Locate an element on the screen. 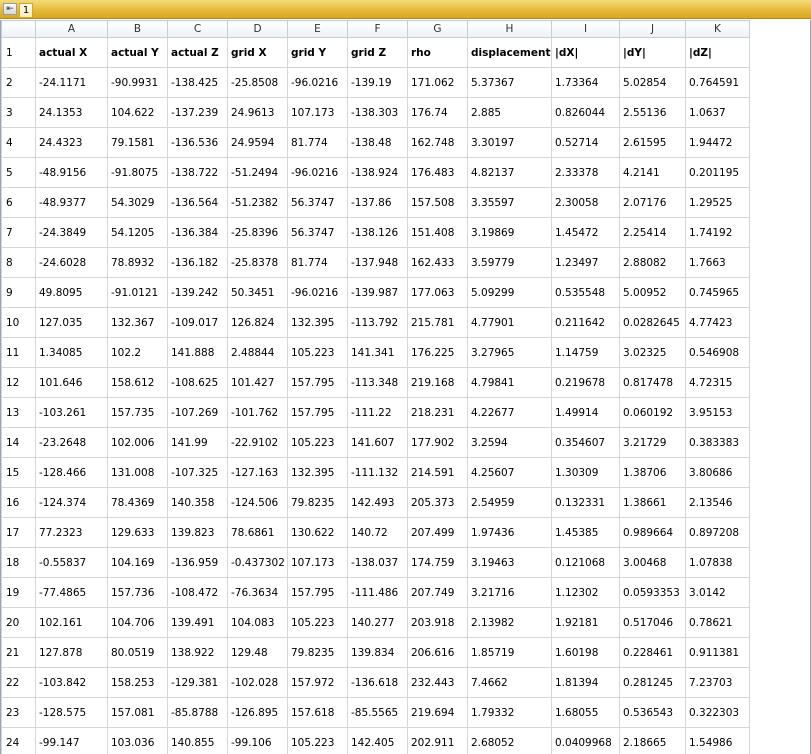 The height and width of the screenshot is (754, 811). table-cell: 79.8235 is located at coordinates (317, 502).